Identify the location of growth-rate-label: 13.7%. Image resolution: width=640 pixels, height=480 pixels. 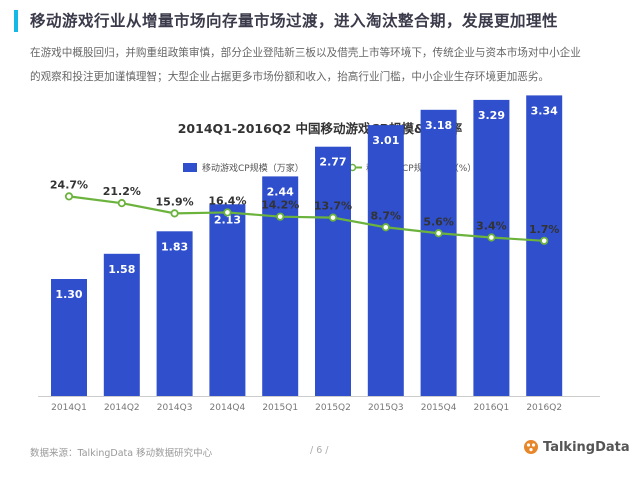
(333, 206).